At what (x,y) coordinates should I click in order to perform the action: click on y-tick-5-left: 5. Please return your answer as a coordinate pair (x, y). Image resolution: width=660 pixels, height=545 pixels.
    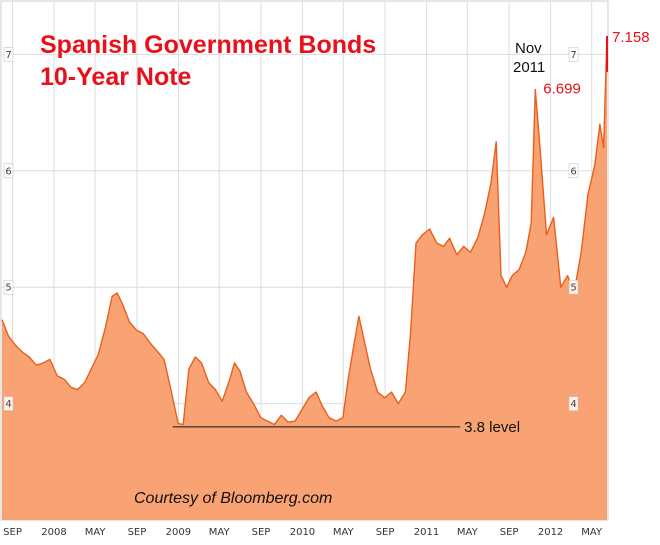
    Looking at the image, I should click on (8, 288).